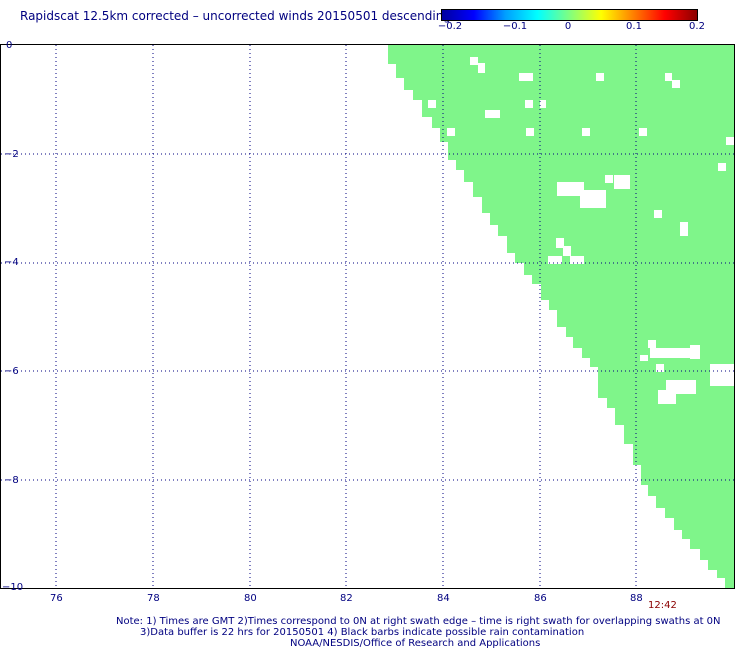 This screenshot has height=650, width=740. Describe the element at coordinates (697, 26) in the screenshot. I see `colorbar-label: 0.2` at that location.